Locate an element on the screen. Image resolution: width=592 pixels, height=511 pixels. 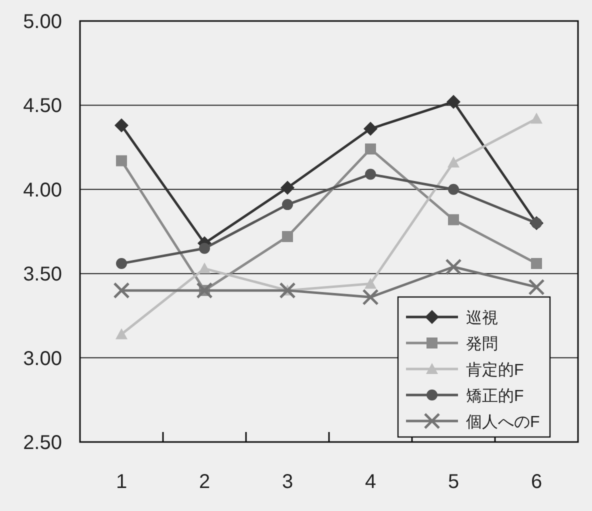
legend-label: 発問 is located at coordinates (482, 344).